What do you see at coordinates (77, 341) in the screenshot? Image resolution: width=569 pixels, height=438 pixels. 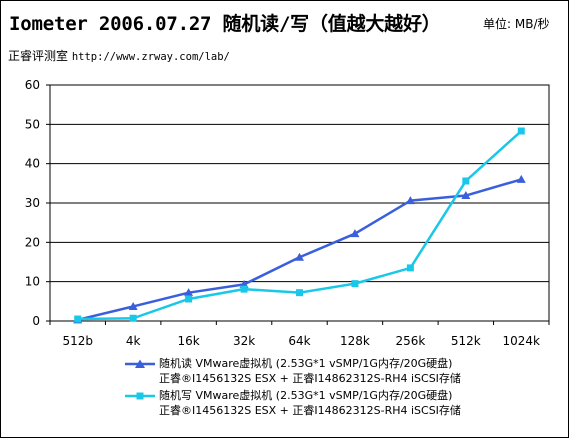 I see `x-tick-label-512b: 512b` at bounding box center [77, 341].